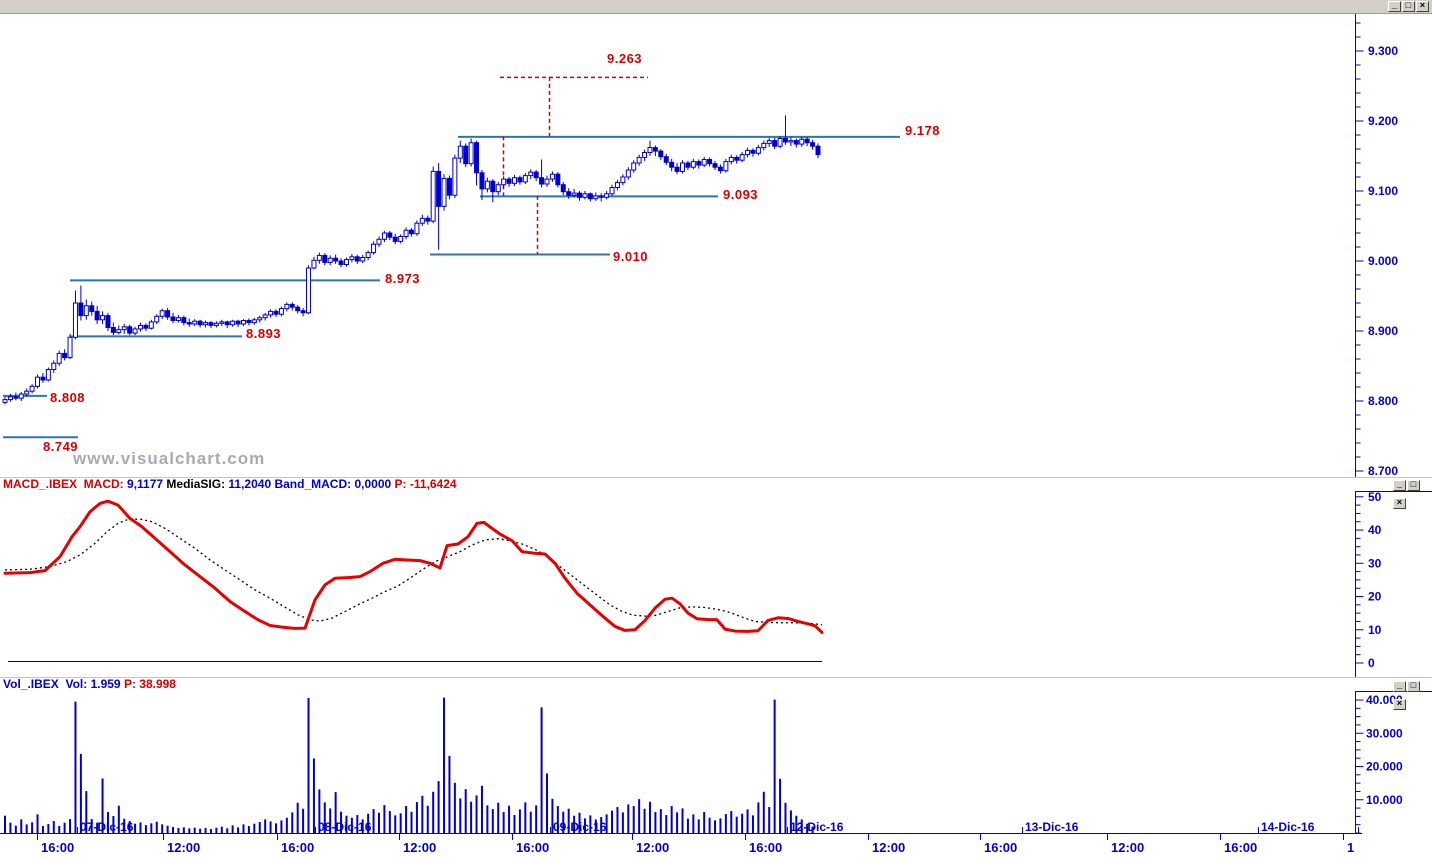 This screenshot has height=857, width=1432. What do you see at coordinates (145, 484) in the screenshot?
I see `title-segment: 9,1177` at bounding box center [145, 484].